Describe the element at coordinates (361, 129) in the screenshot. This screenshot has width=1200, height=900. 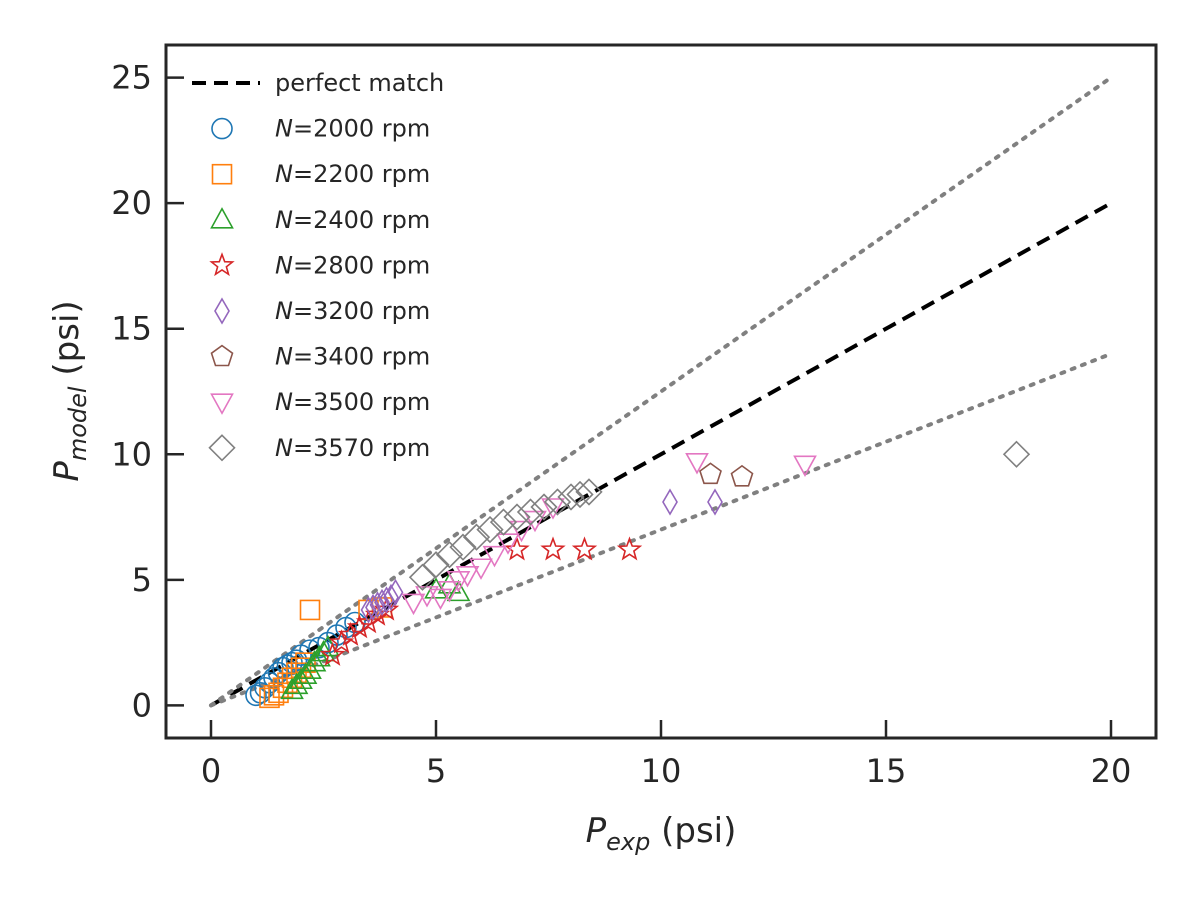
I see `legend-label-text: =2000 rpm` at that location.